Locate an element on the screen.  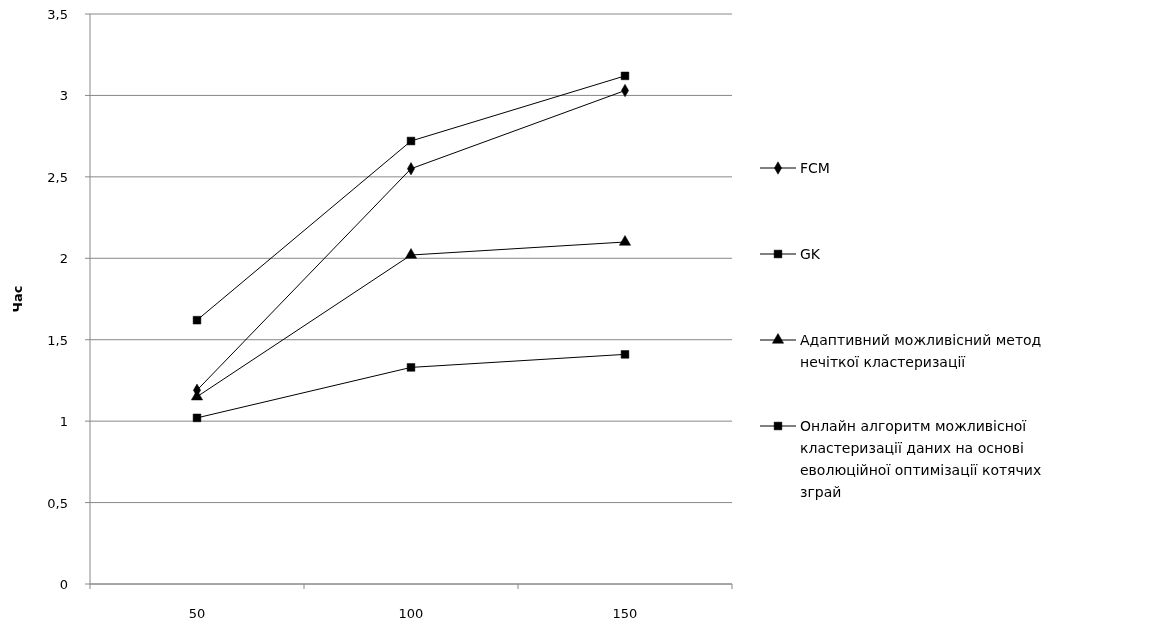
y-tick-label: 2,5 is located at coordinates (57, 177).